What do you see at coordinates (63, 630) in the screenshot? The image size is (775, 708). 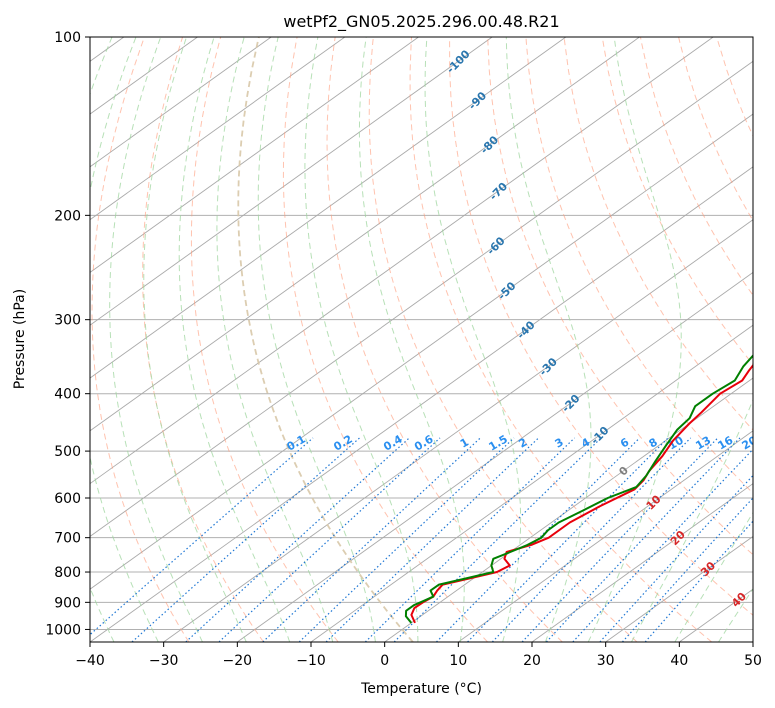 I see `y-tick-label: 1000` at bounding box center [63, 630].